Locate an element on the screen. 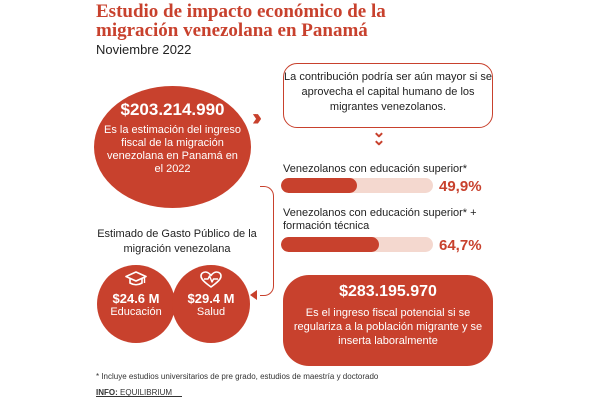  education-technical-bar-fill is located at coordinates (330, 244).